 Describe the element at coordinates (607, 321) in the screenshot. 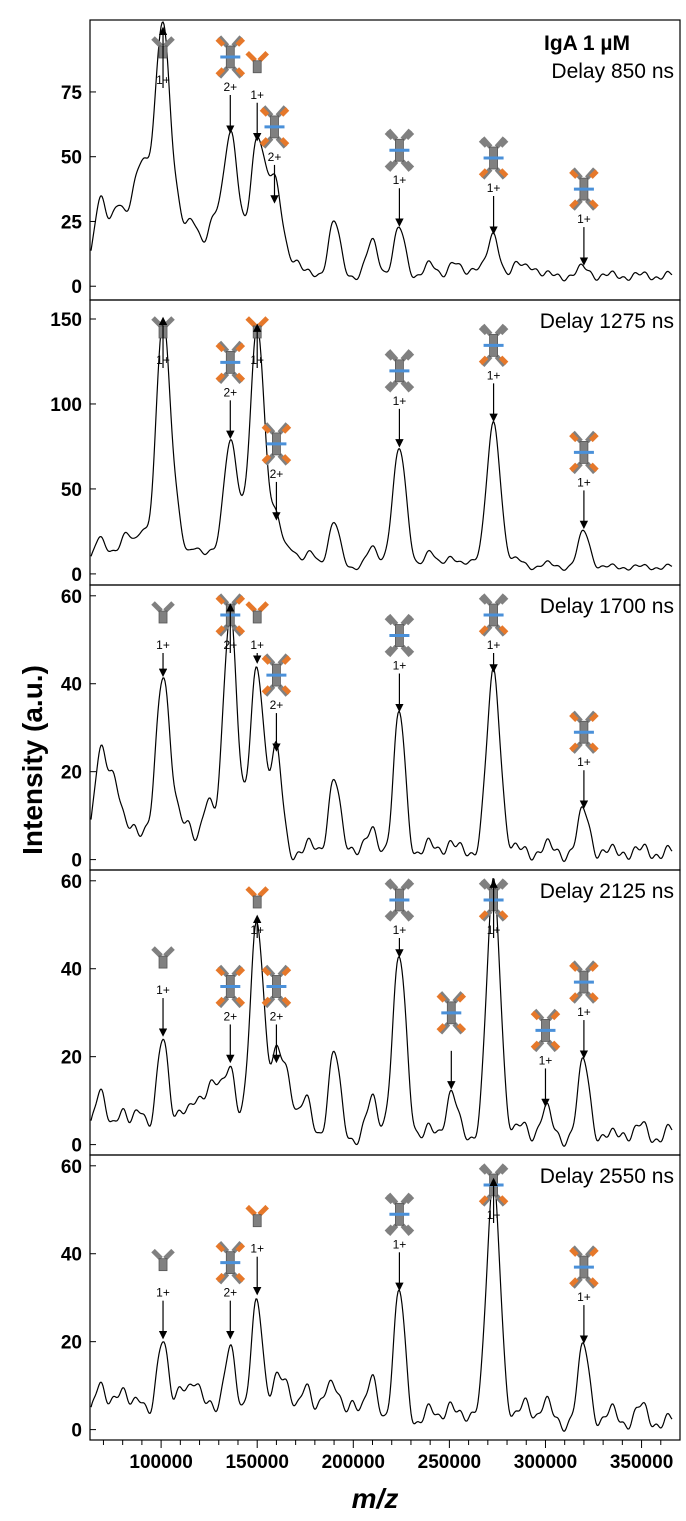

I see `panel-title: Delay 1275 ns` at that location.